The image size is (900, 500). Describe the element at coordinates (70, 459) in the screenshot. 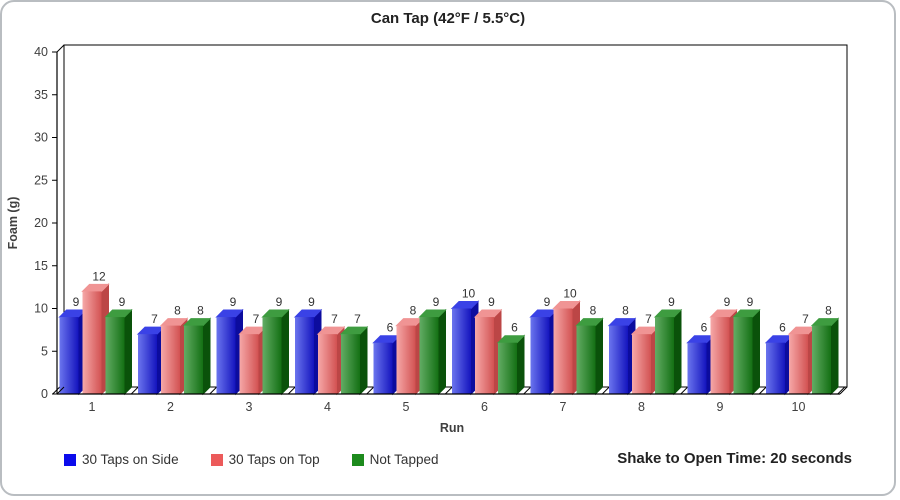

I see `legend-swatch-blue-icon` at that location.